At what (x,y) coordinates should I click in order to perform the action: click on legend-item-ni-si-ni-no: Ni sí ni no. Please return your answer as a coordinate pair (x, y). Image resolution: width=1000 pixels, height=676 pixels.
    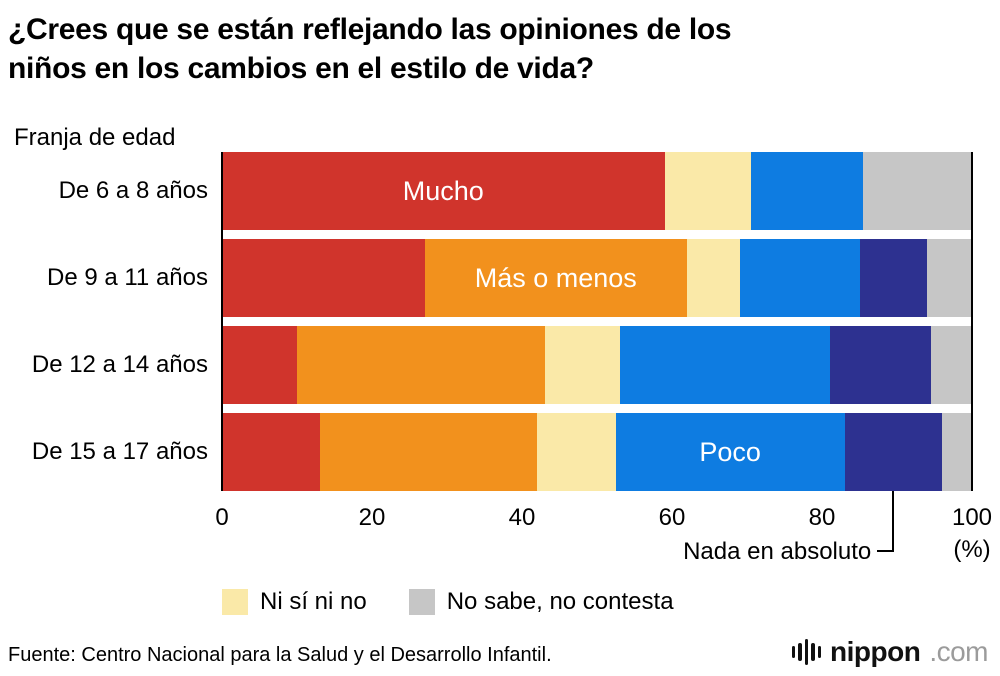
    Looking at the image, I should click on (294, 602).